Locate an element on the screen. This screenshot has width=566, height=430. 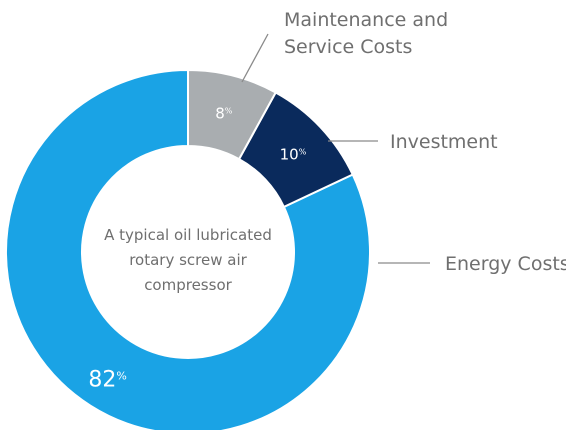
value-label-investment: 10% is located at coordinates (293, 154).